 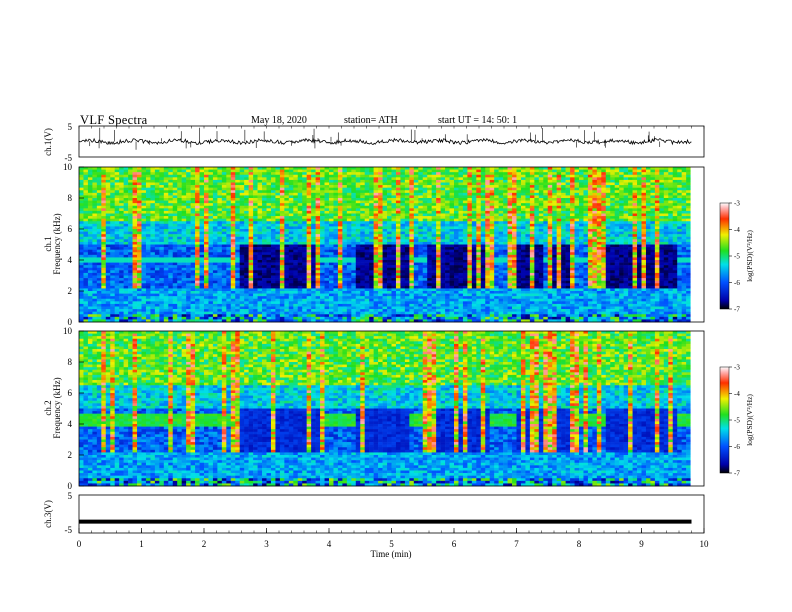 I want to click on ch1-ytick-bottom: -5, so click(x=69, y=158).